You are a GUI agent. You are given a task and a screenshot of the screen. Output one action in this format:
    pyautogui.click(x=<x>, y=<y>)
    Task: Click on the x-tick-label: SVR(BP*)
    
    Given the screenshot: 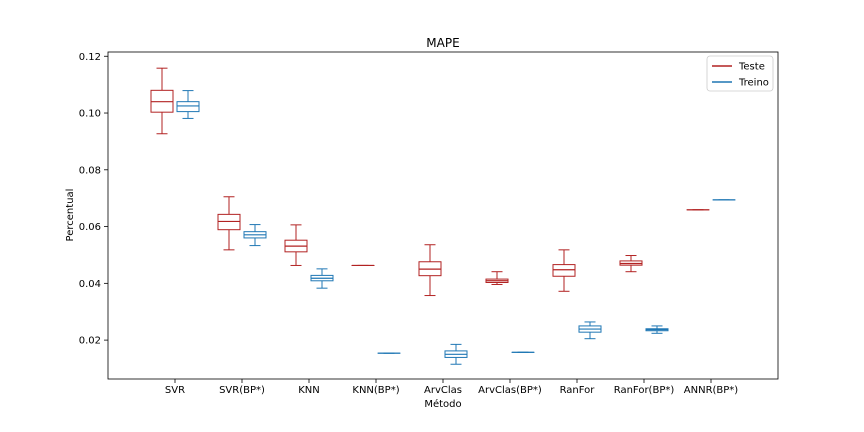 What is the action you would take?
    pyautogui.click(x=242, y=390)
    